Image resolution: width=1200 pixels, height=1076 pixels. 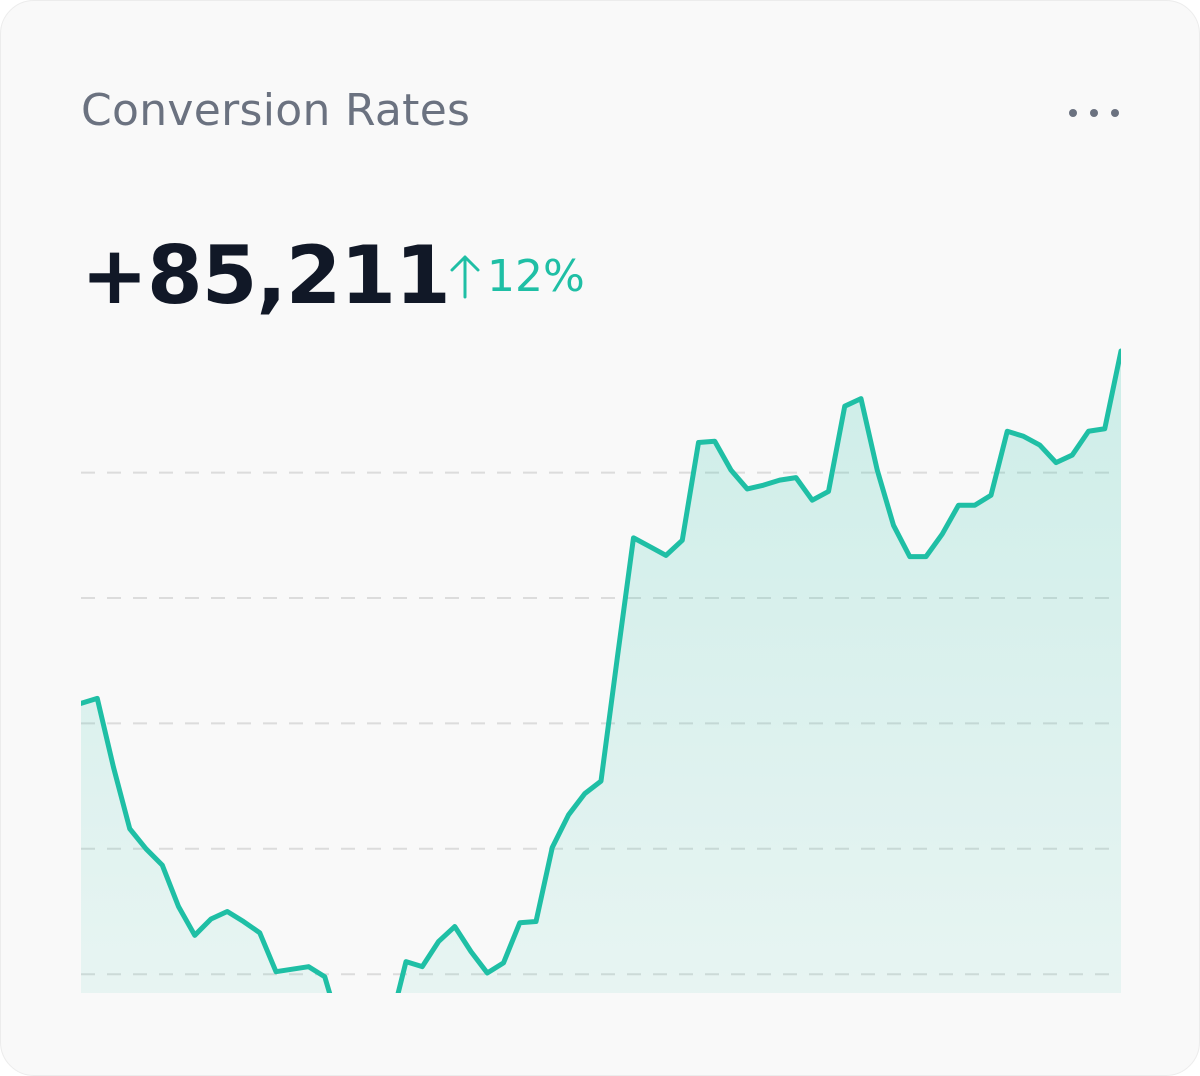 I want to click on change-value: 12%, so click(x=536, y=276).